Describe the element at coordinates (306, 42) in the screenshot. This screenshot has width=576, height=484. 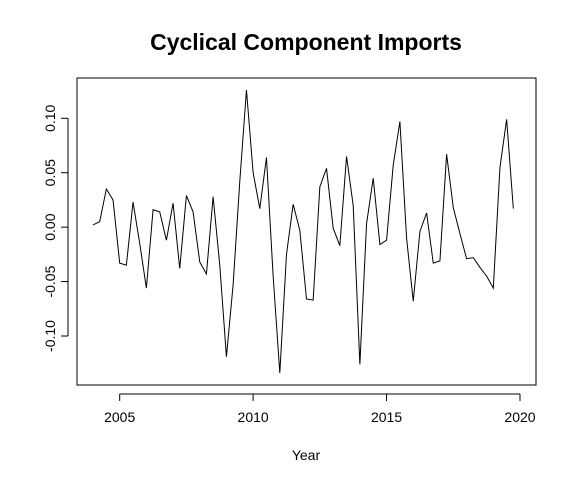
I see `chart-title: Cyclical Component Imports` at that location.